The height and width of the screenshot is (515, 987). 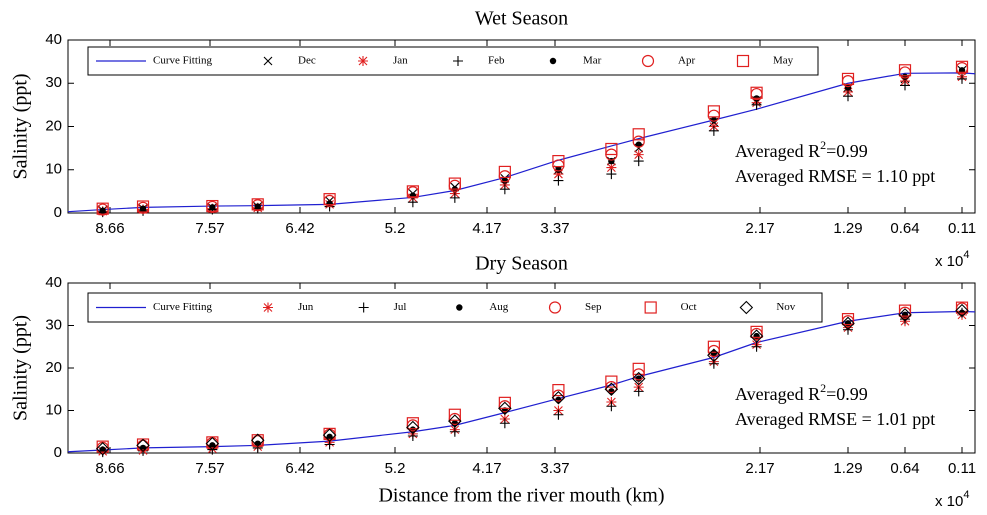 I want to click on legend-box, so click(x=455, y=307).